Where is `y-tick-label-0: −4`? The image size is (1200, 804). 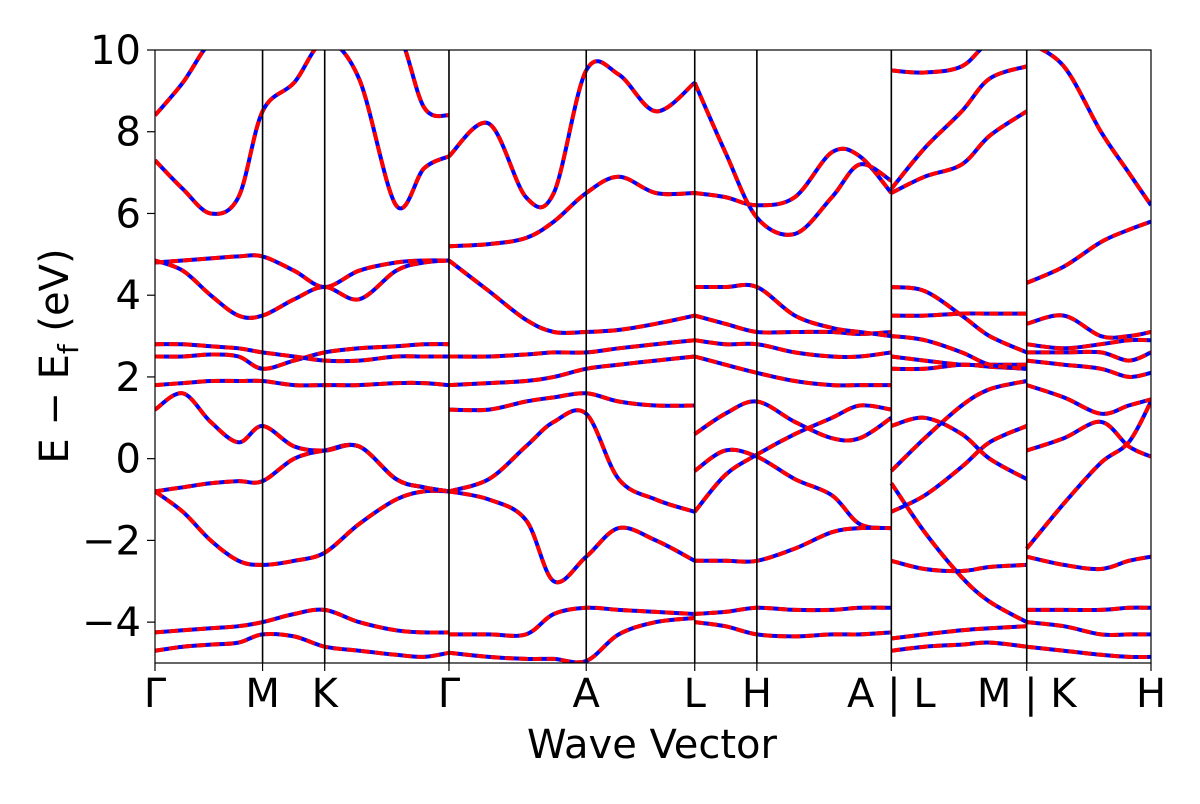 y-tick-label-0: −4 is located at coordinates (111, 623).